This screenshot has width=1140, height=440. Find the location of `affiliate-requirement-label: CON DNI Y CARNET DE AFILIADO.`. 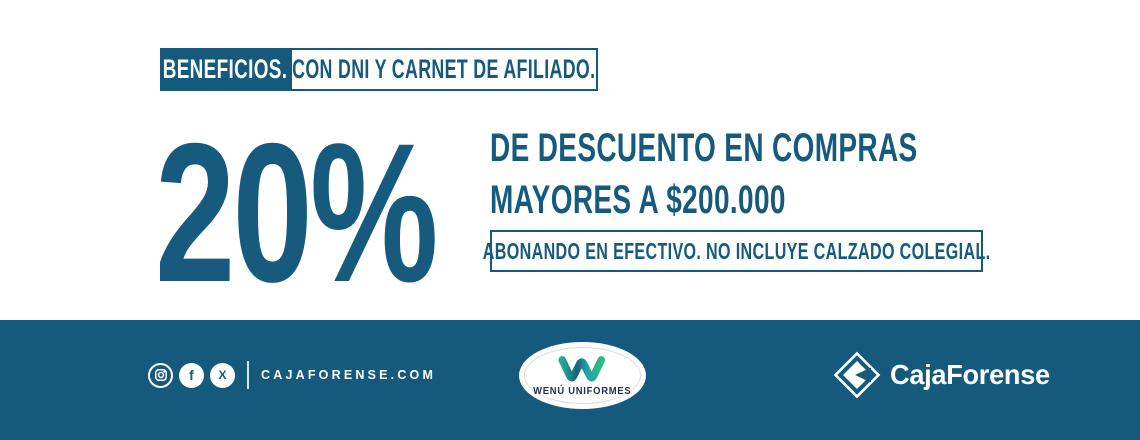

affiliate-requirement-label: CON DNI Y CARNET DE AFILIADO. is located at coordinates (444, 69).